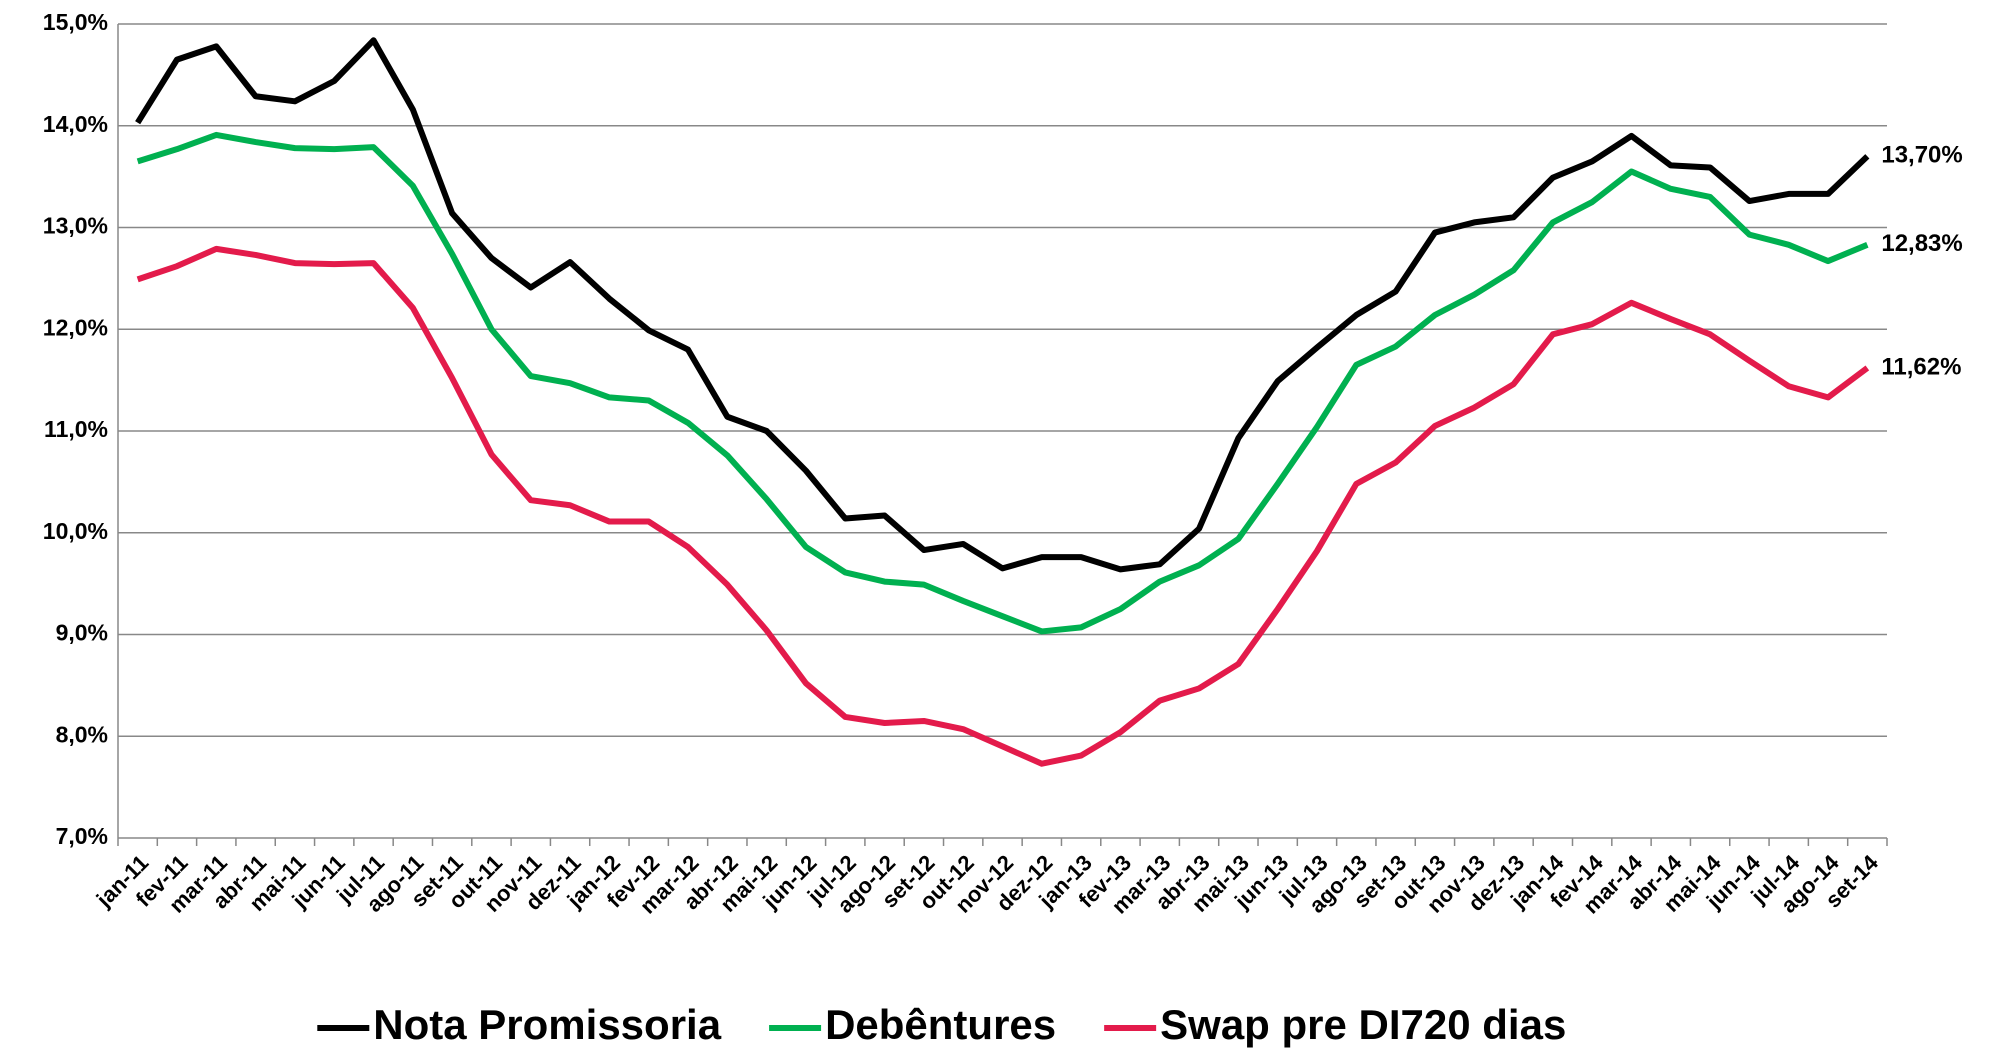 The width and height of the screenshot is (1993, 1057). Describe the element at coordinates (82, 633) in the screenshot. I see `y-tick-label: 9,0%` at that location.